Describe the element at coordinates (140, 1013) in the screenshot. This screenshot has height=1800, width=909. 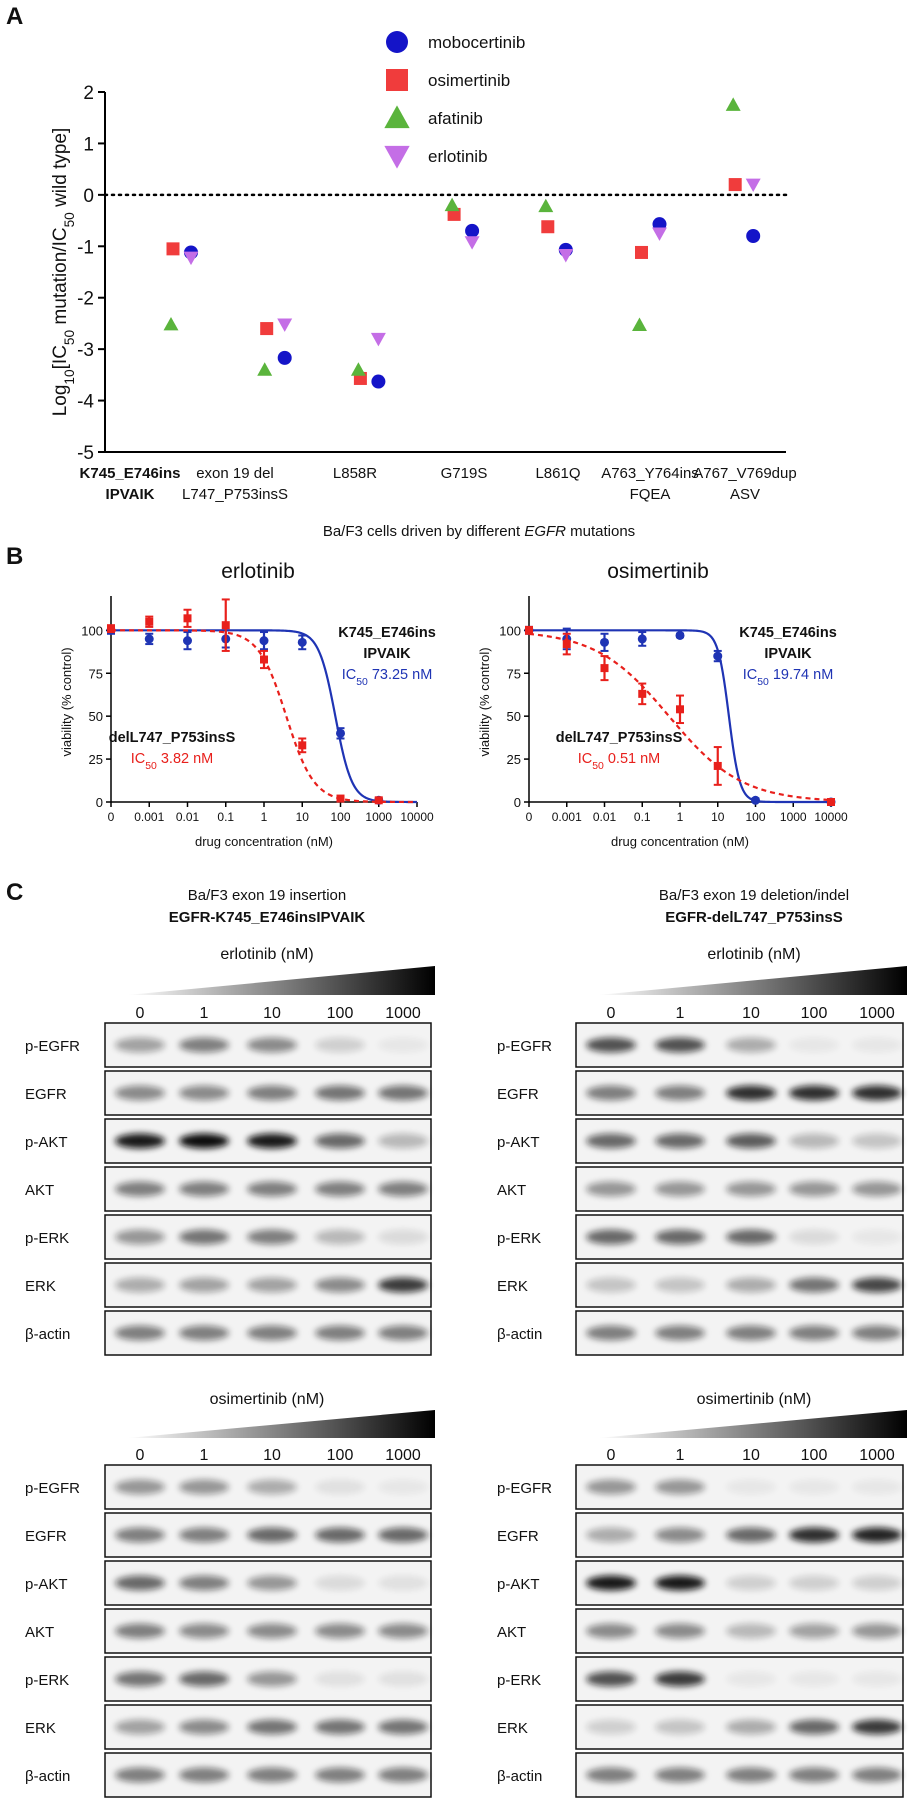
I see `dose-label: 0` at that location.